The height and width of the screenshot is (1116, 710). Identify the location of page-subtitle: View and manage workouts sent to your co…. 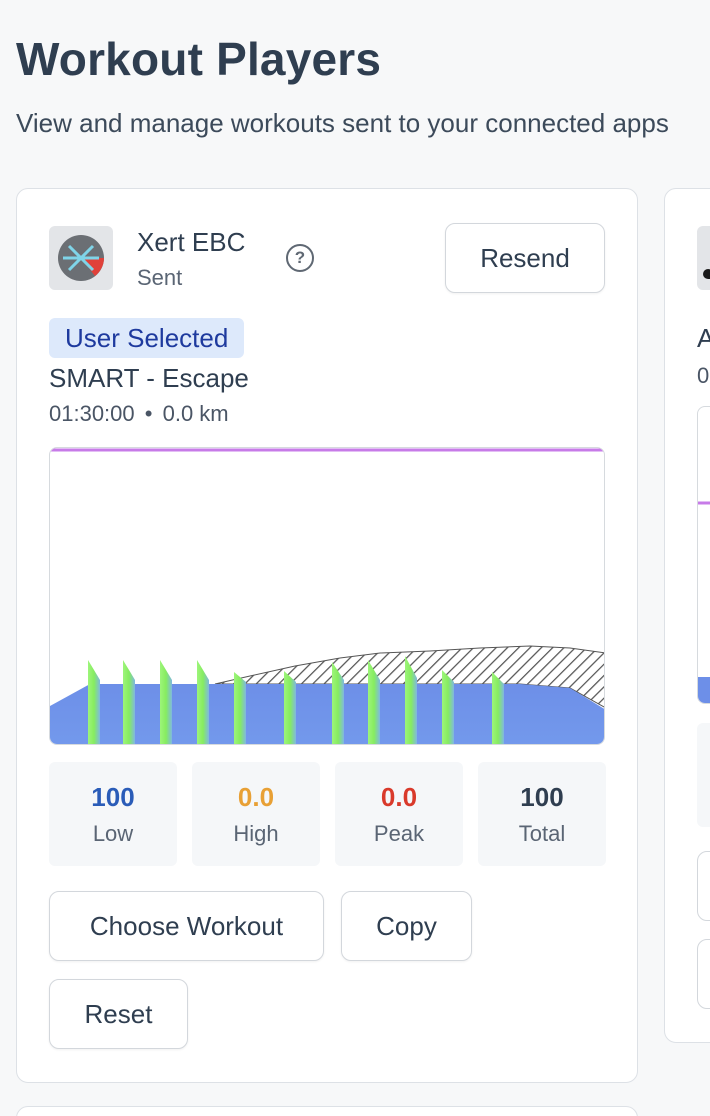
(342, 123).